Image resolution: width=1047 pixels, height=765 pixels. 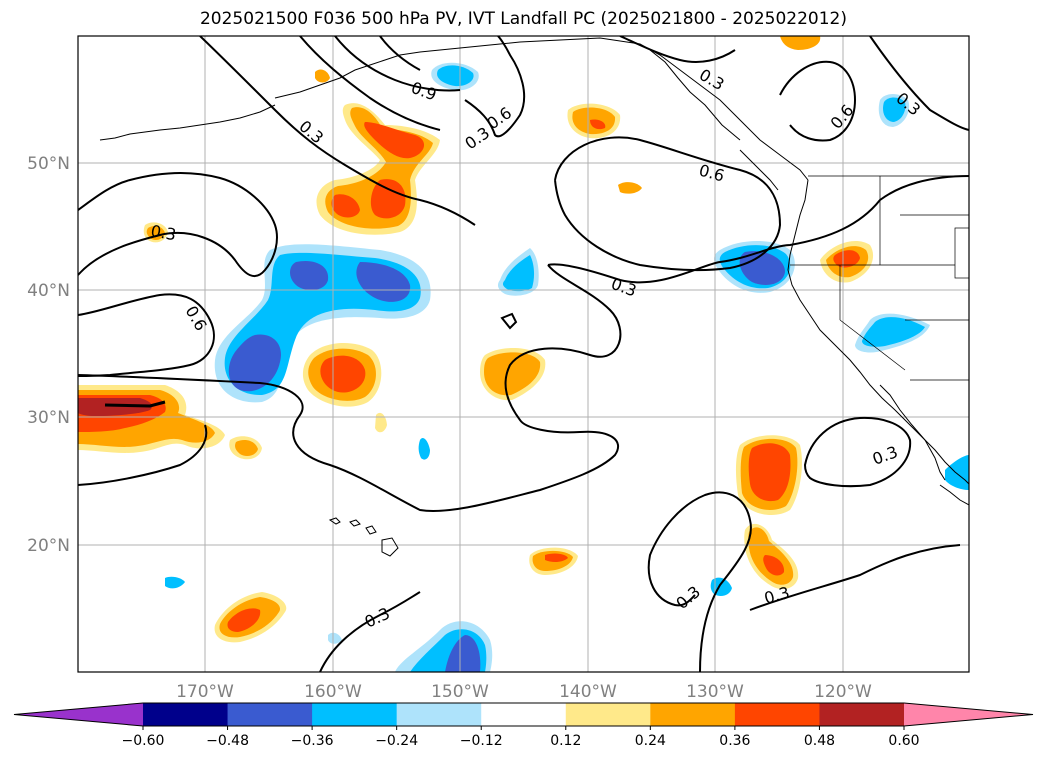 What do you see at coordinates (846, 259) in the screenshot?
I see `positive-anomaly-inland-inner` at bounding box center [846, 259].